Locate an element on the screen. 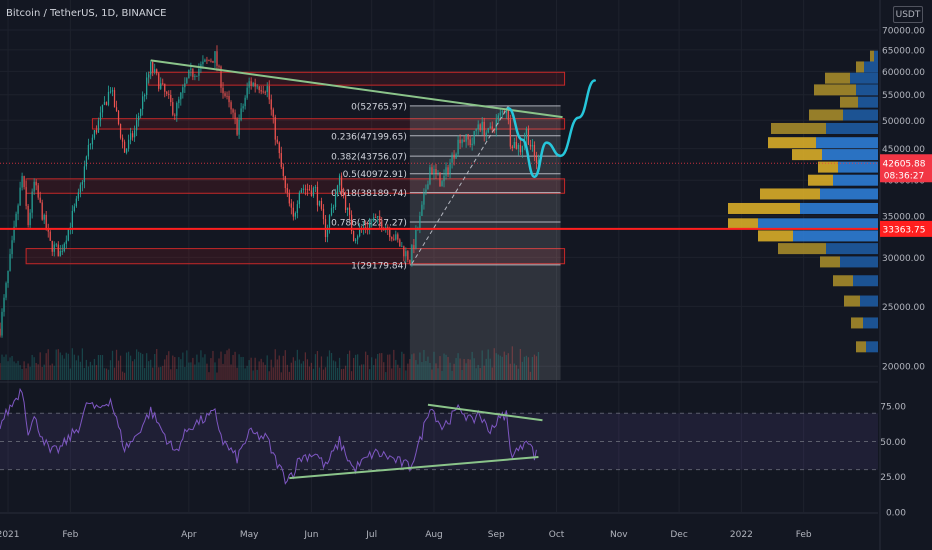  projection-path is located at coordinates (551, 129).